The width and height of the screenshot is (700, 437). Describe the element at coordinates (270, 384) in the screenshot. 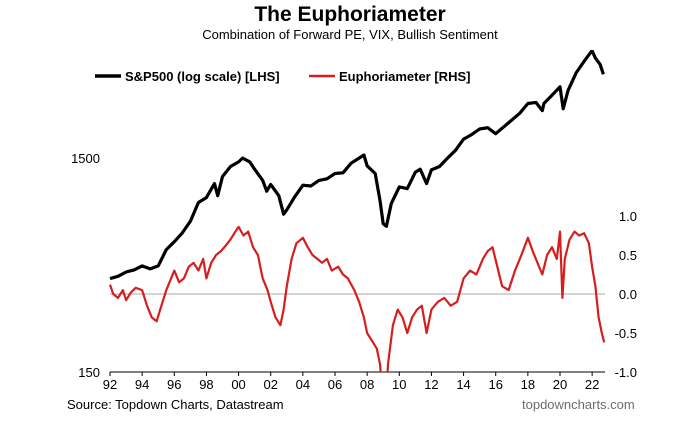

I see `x-tick-label: 02` at that location.